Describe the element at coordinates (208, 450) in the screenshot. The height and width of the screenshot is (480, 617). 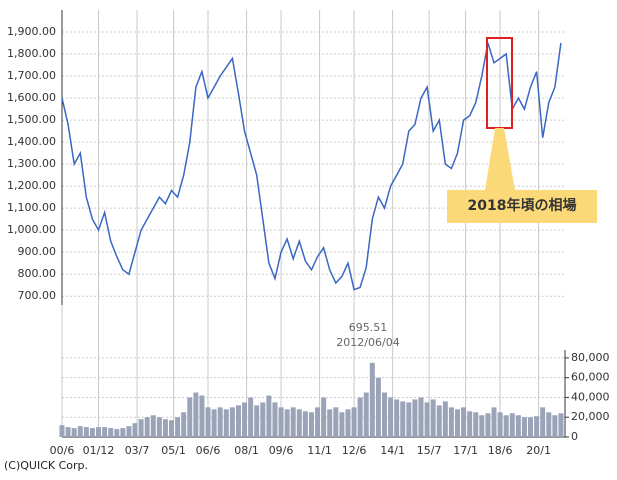
I see `x-tick-label: 06/6` at that location.